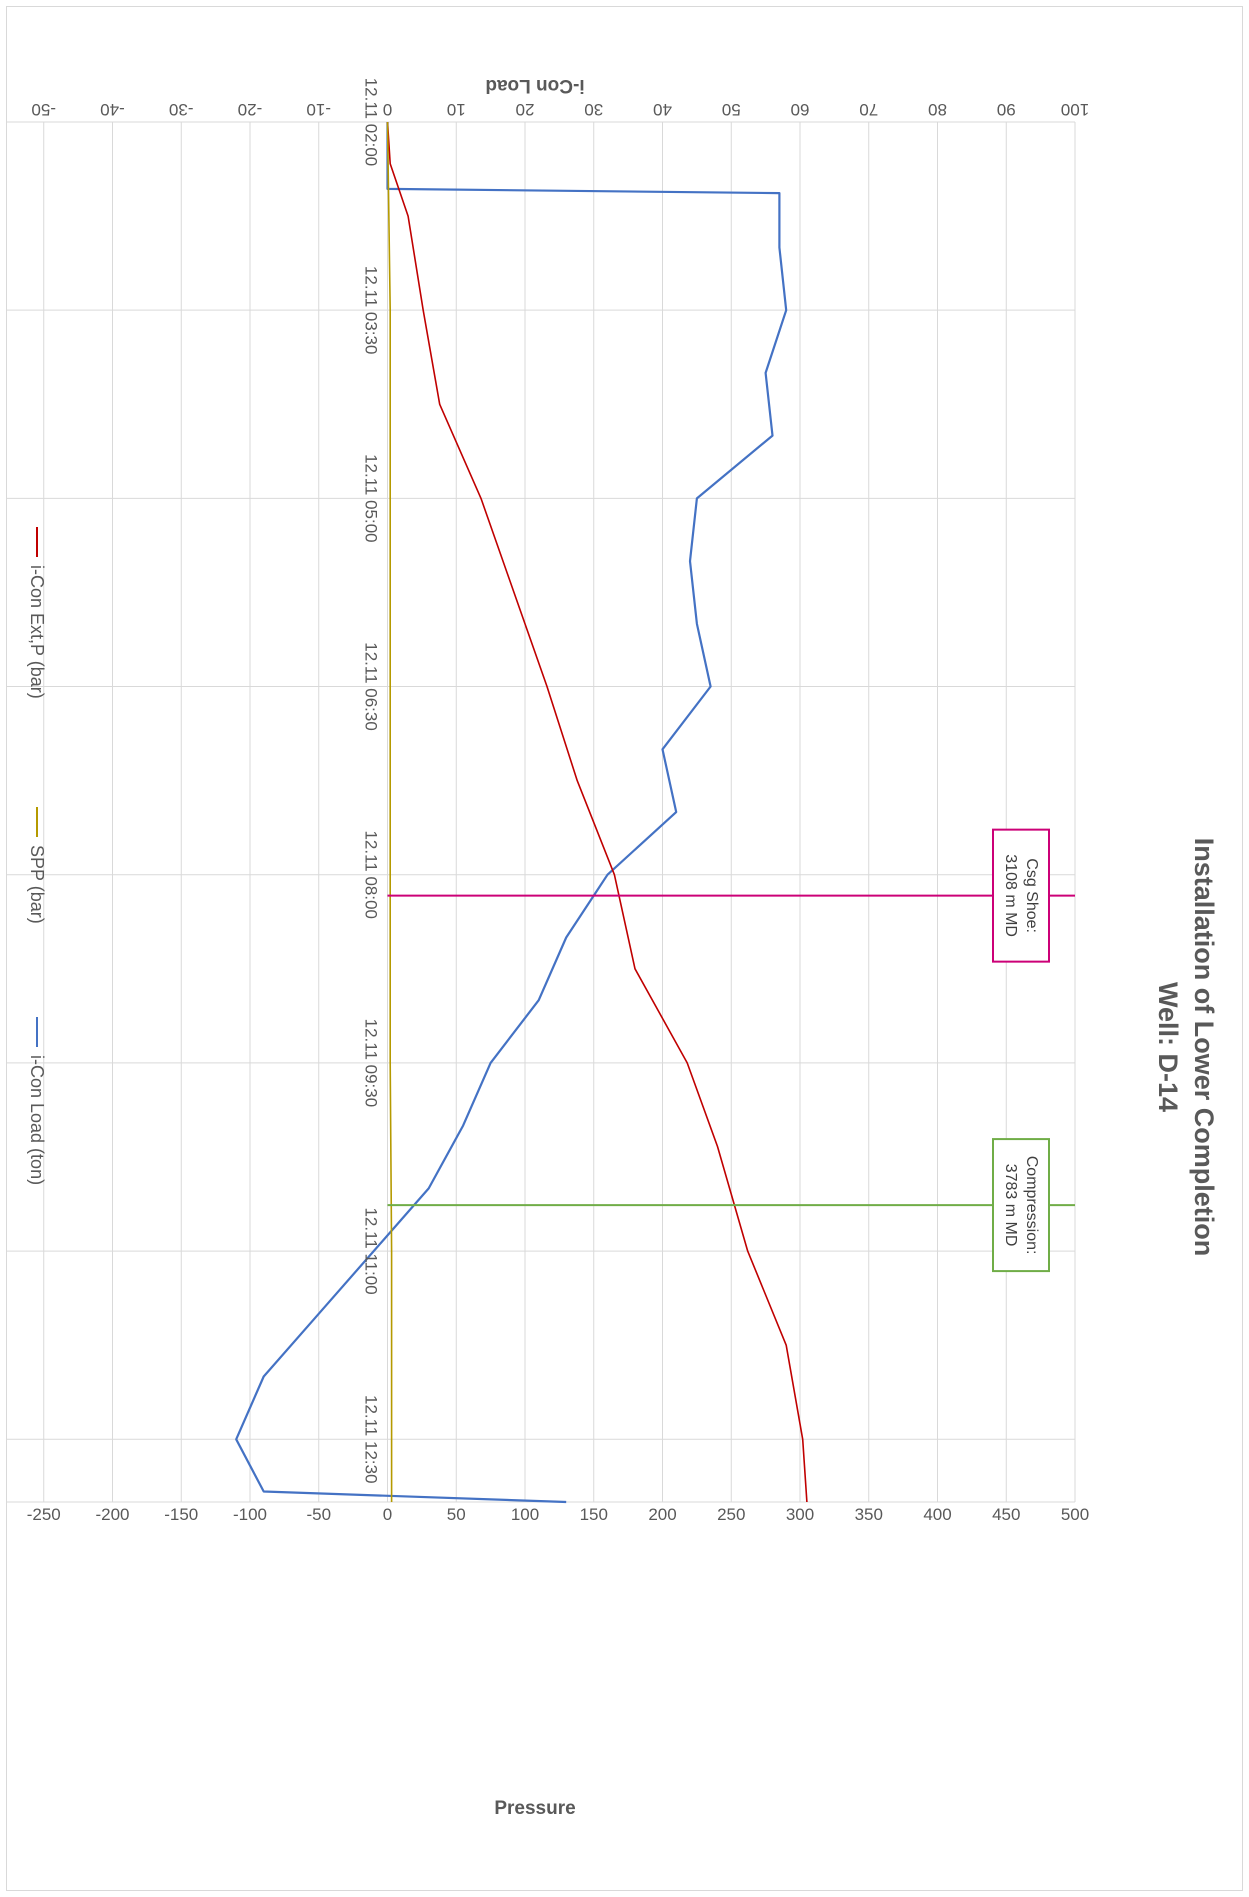  What do you see at coordinates (662, 109) in the screenshot?
I see `y-left-tick-label: 40` at bounding box center [662, 109].